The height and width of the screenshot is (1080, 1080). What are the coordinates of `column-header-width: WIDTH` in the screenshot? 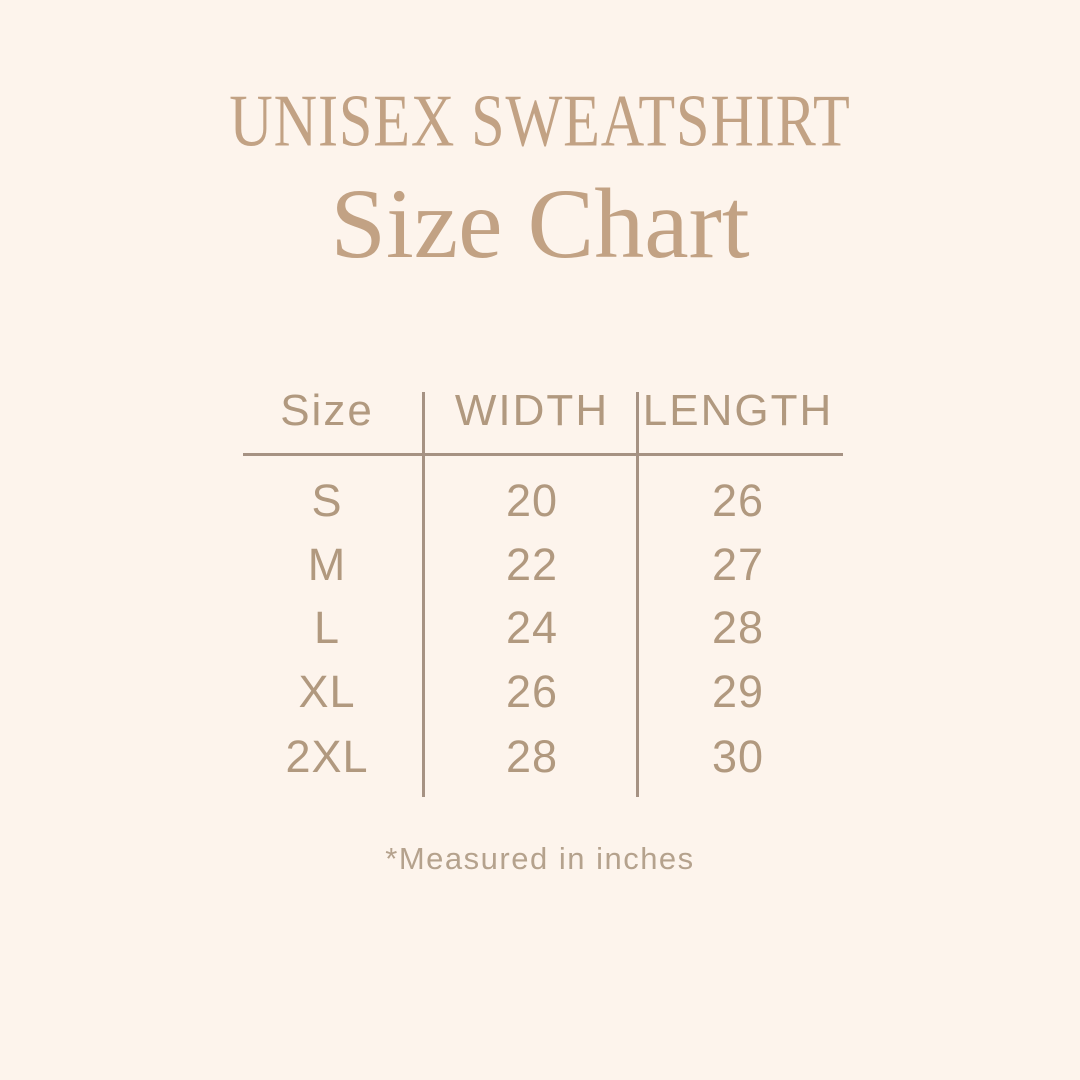 It's located at (532, 410).